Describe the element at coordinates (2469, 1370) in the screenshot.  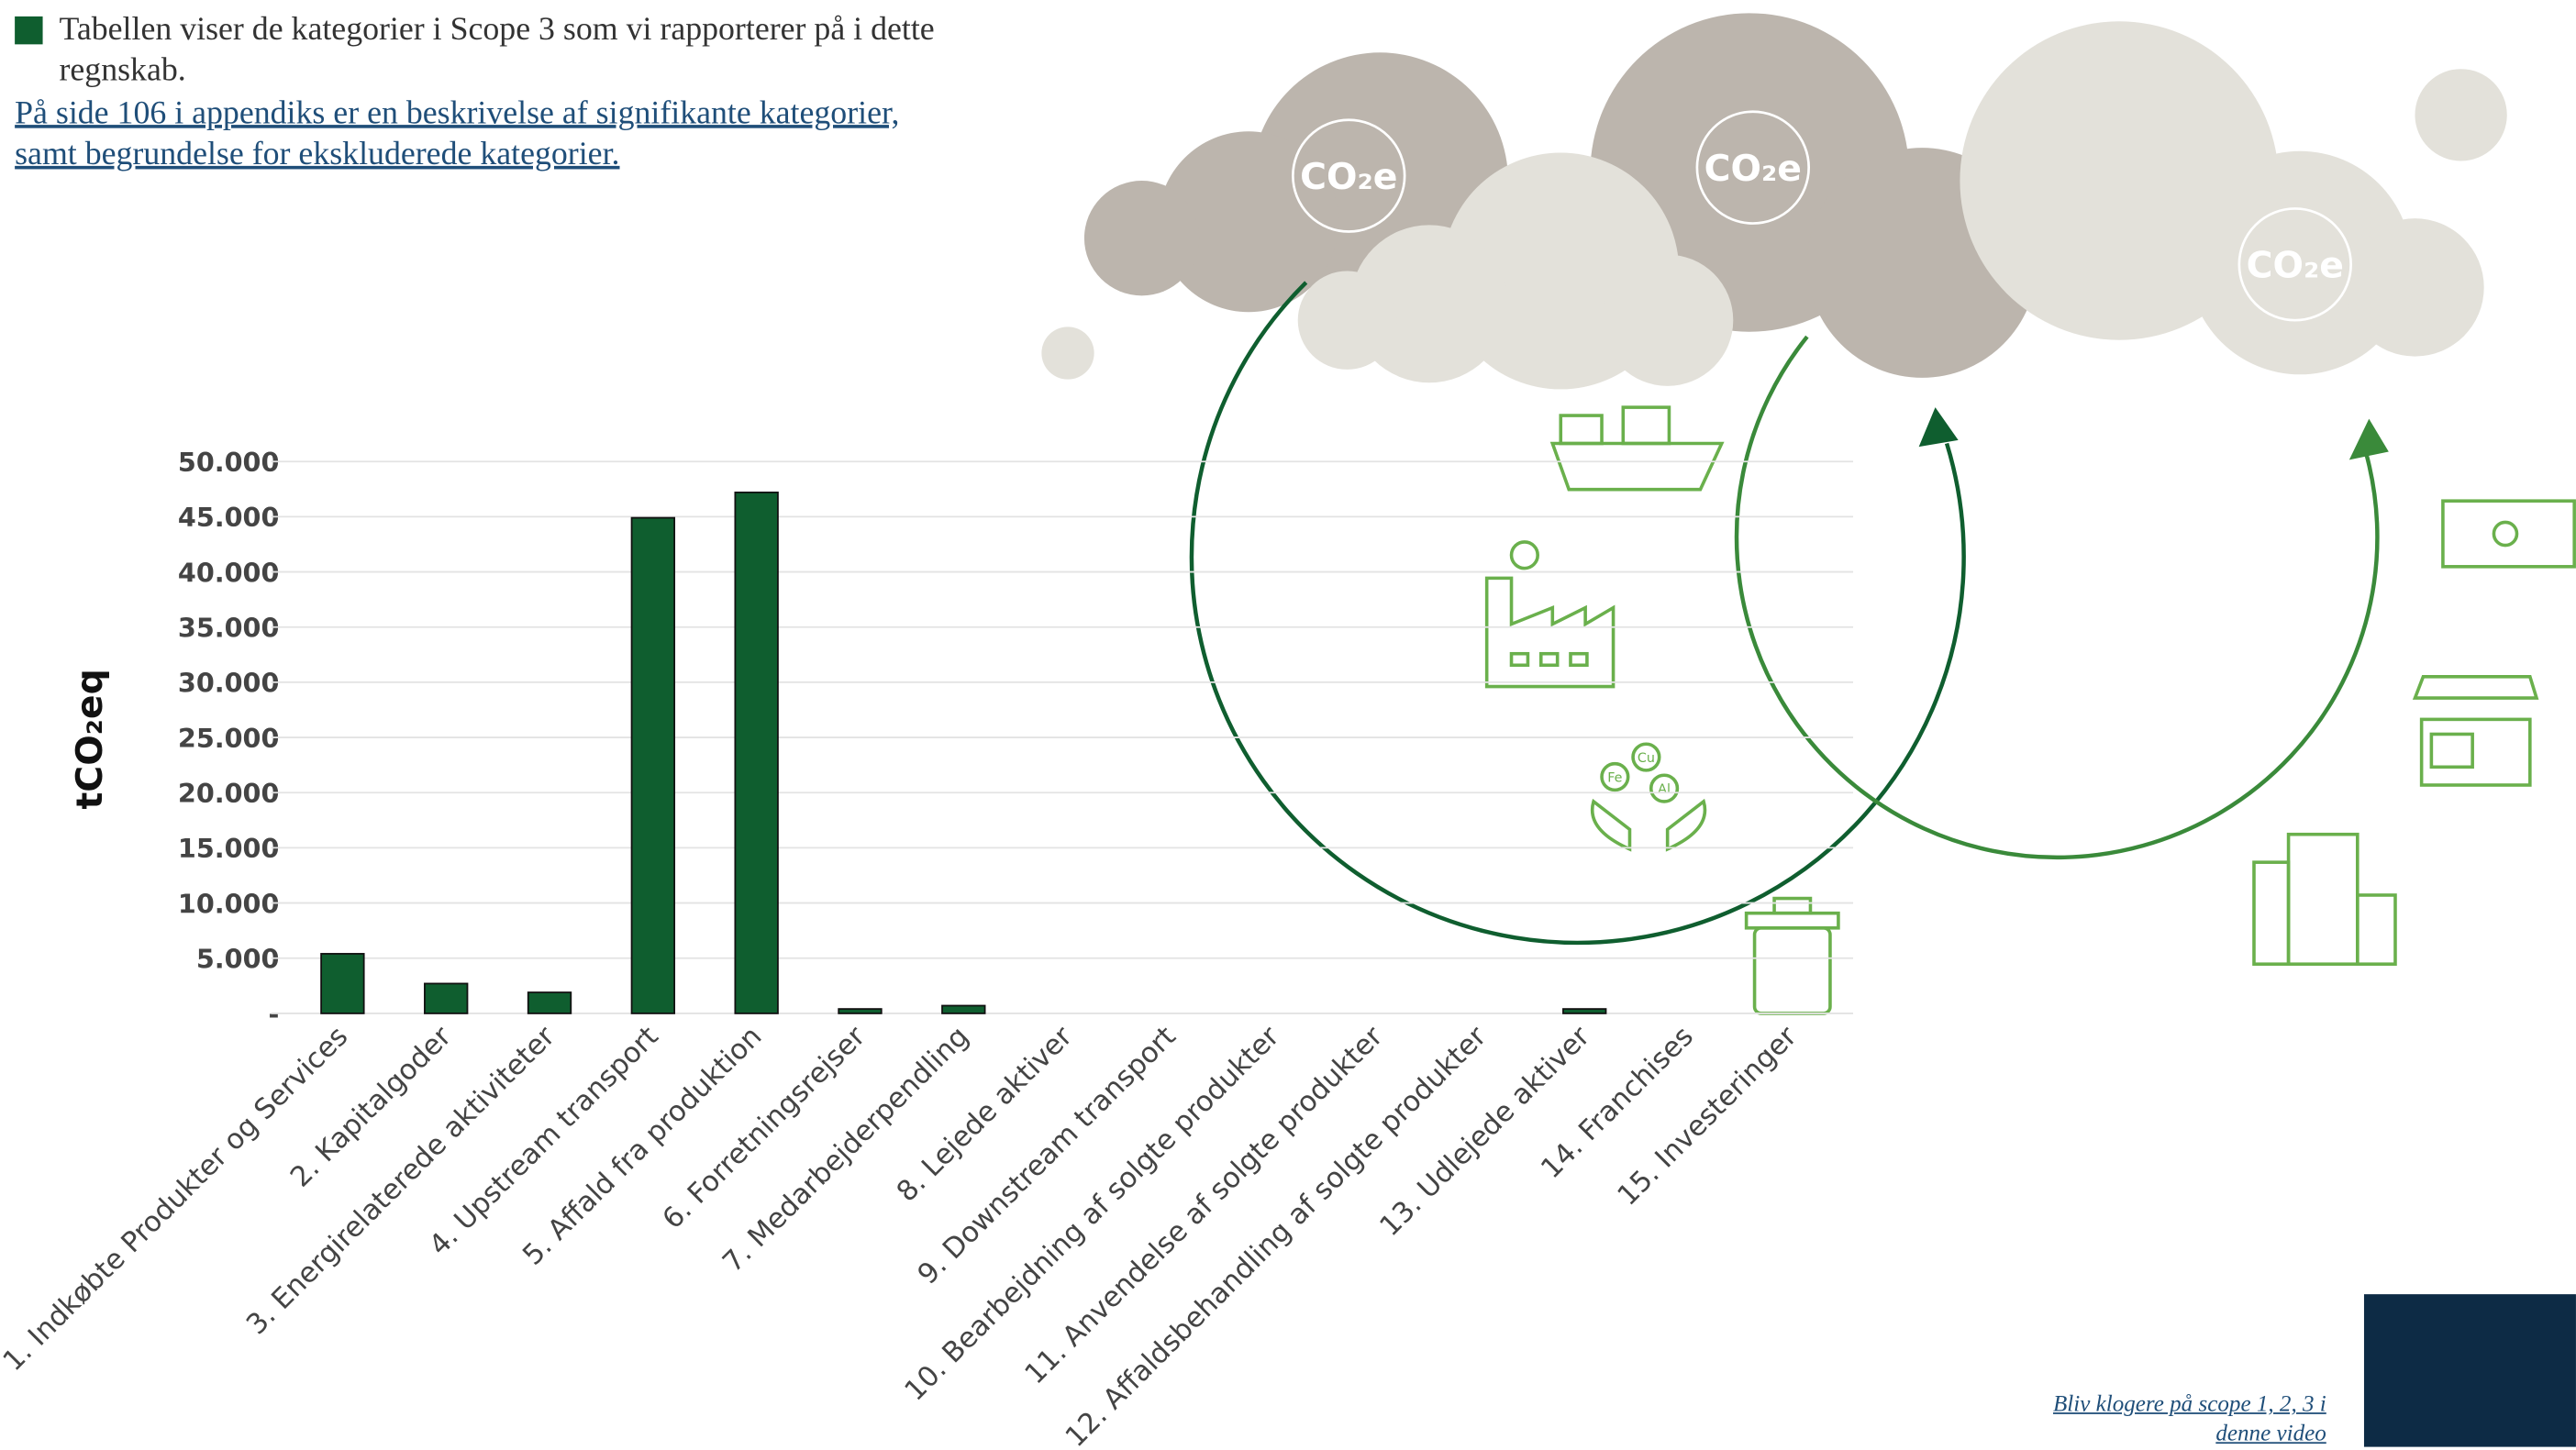
I see `video-thumbnail` at that location.